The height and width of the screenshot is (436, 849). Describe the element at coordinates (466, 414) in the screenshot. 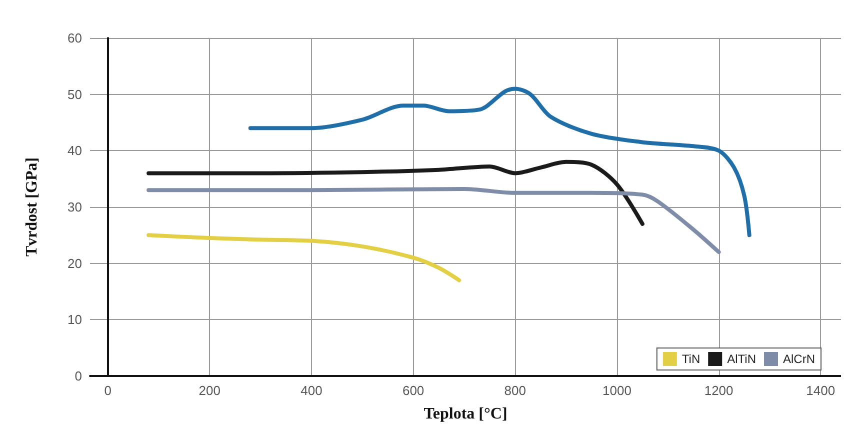

I see `x-axis-title: Teplota [°C]` at that location.